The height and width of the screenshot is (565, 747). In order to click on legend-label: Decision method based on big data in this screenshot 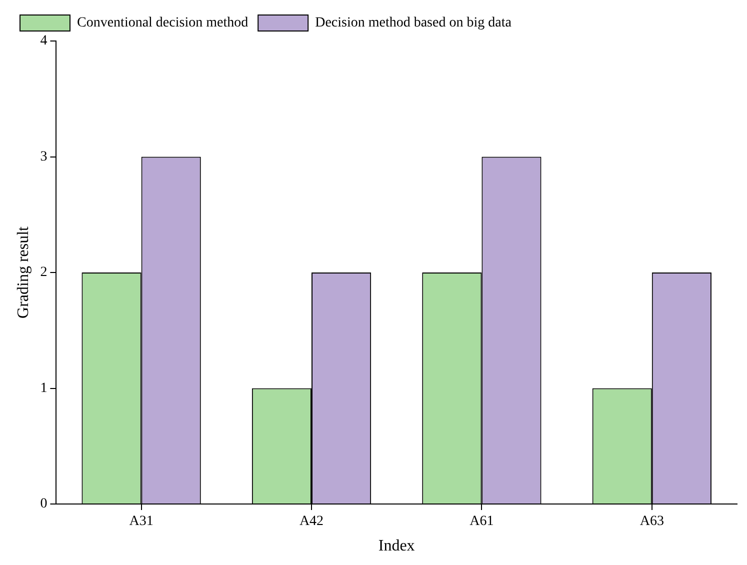, I will do `click(413, 23)`.